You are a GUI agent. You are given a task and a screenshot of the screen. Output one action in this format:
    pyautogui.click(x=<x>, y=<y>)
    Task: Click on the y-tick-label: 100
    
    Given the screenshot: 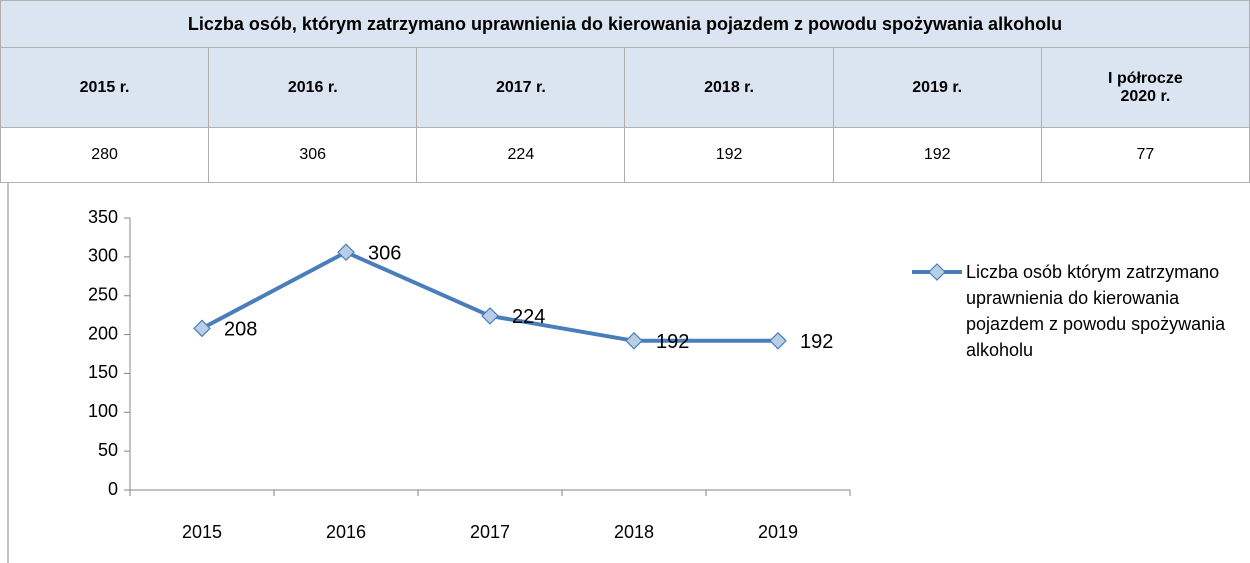 What is the action you would take?
    pyautogui.click(x=103, y=411)
    